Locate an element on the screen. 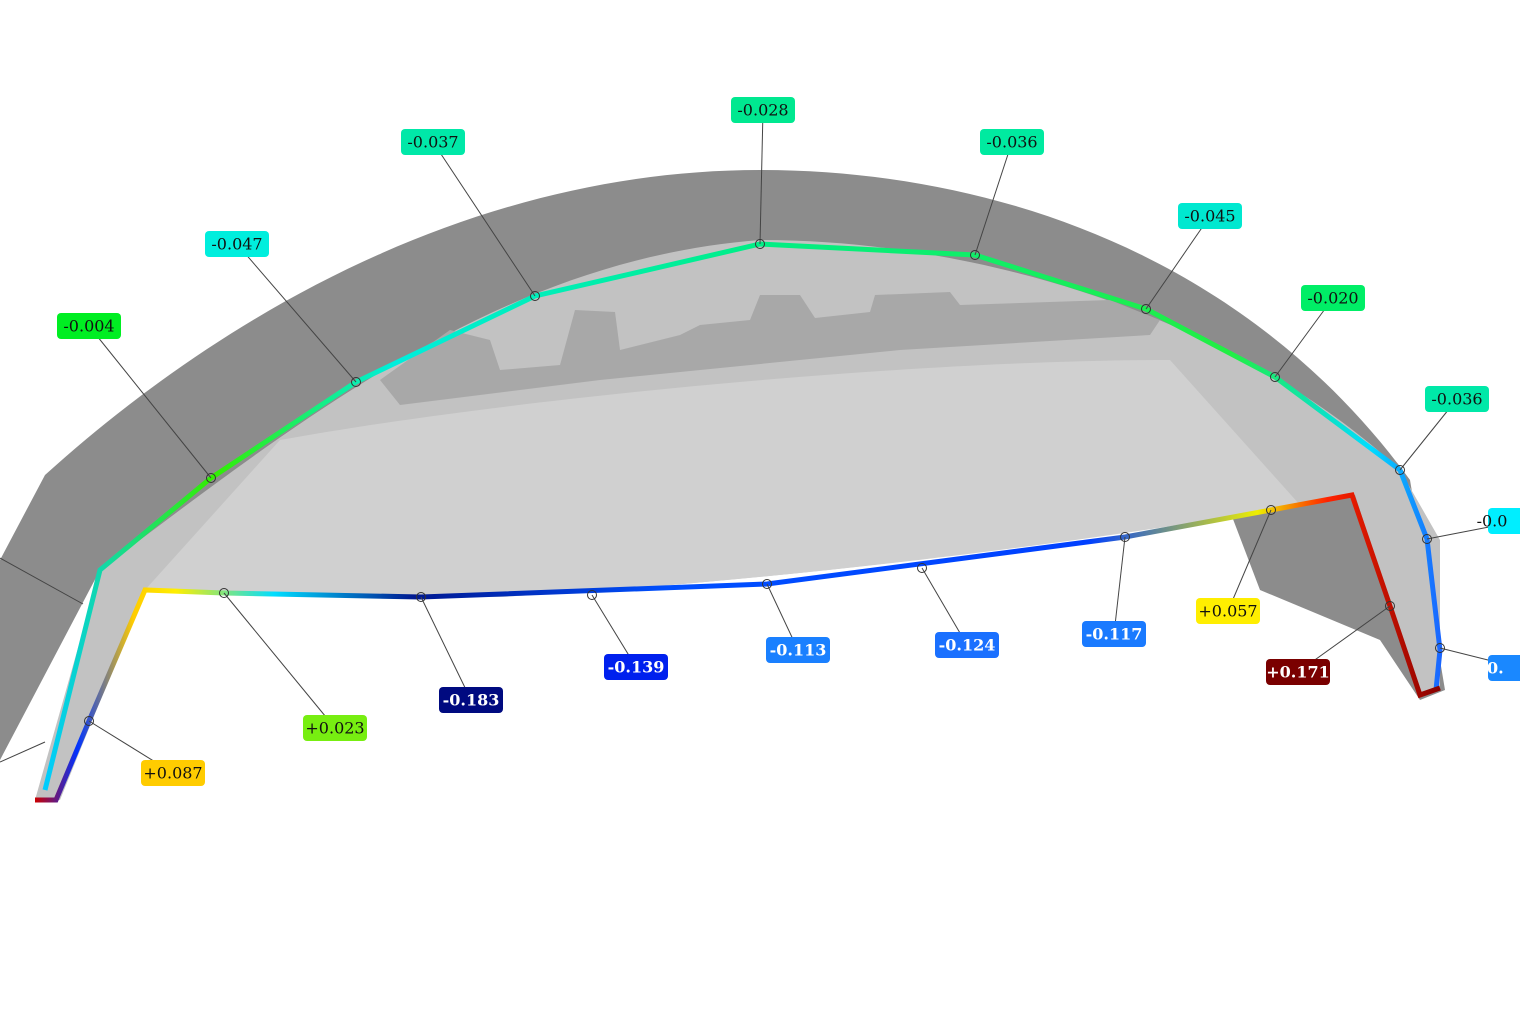 Image resolution: width=1520 pixels, height=1013 pixels. deviation-label: -0.113 is located at coordinates (798, 650).